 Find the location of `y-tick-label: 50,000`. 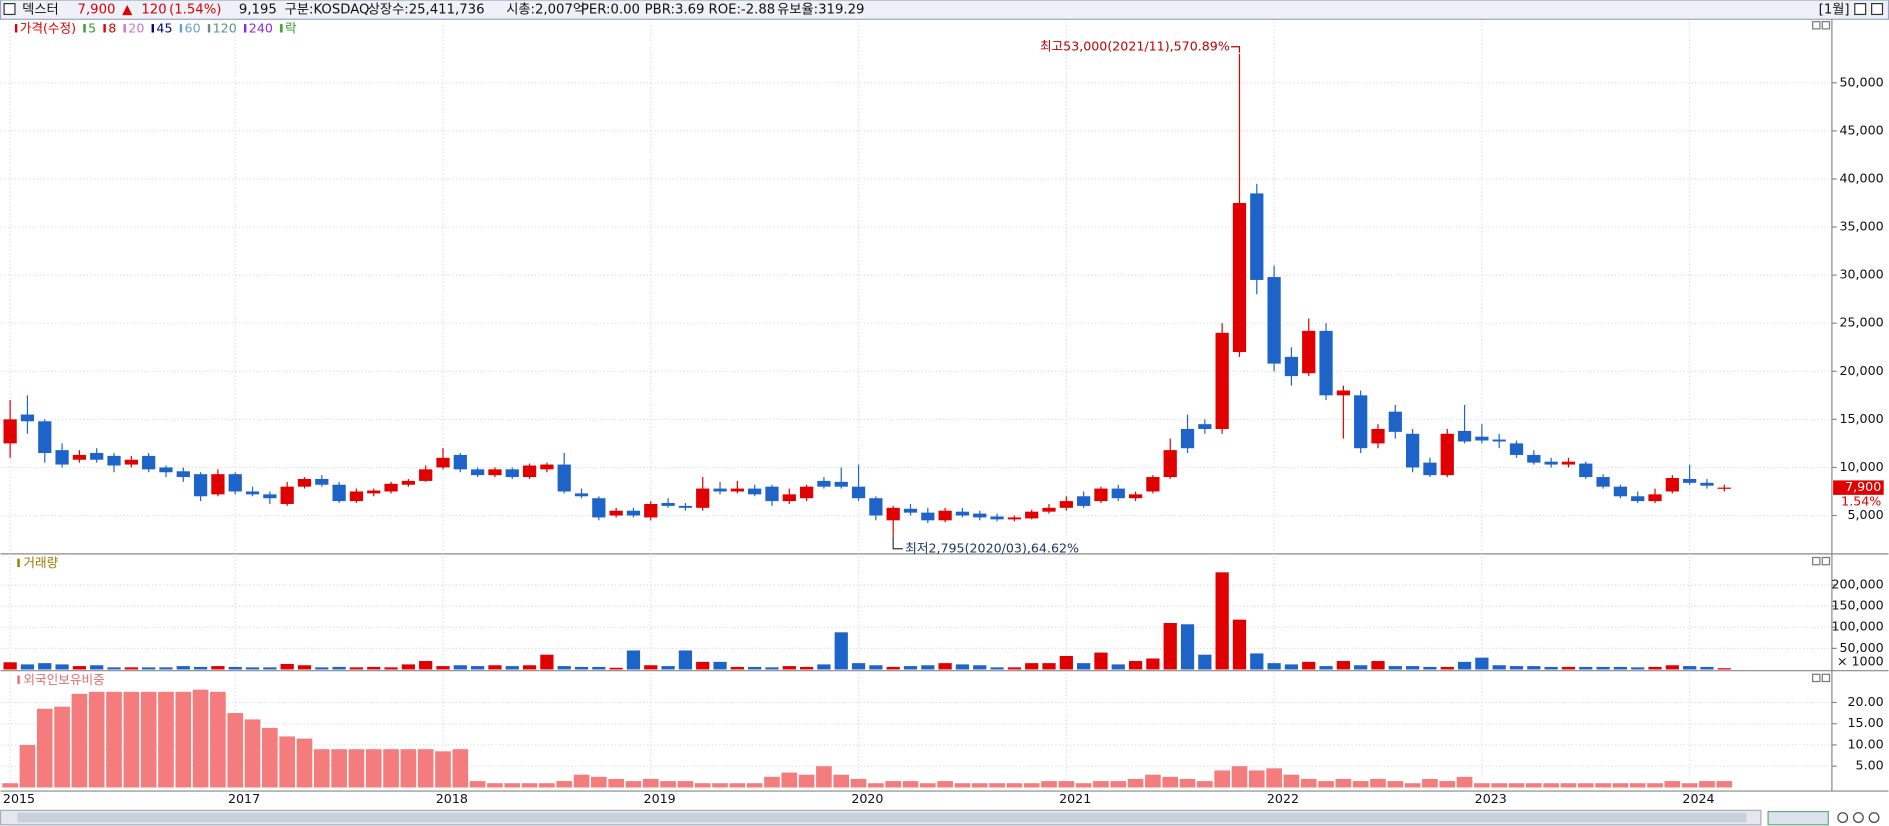

y-tick-label: 50,000 is located at coordinates (1861, 647).